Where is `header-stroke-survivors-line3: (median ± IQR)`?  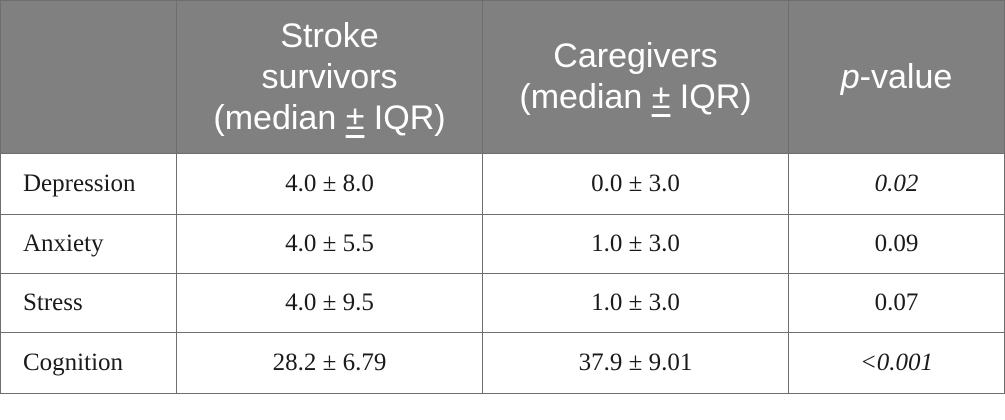
header-stroke-survivors-line3: (median ± IQR) is located at coordinates (329, 118).